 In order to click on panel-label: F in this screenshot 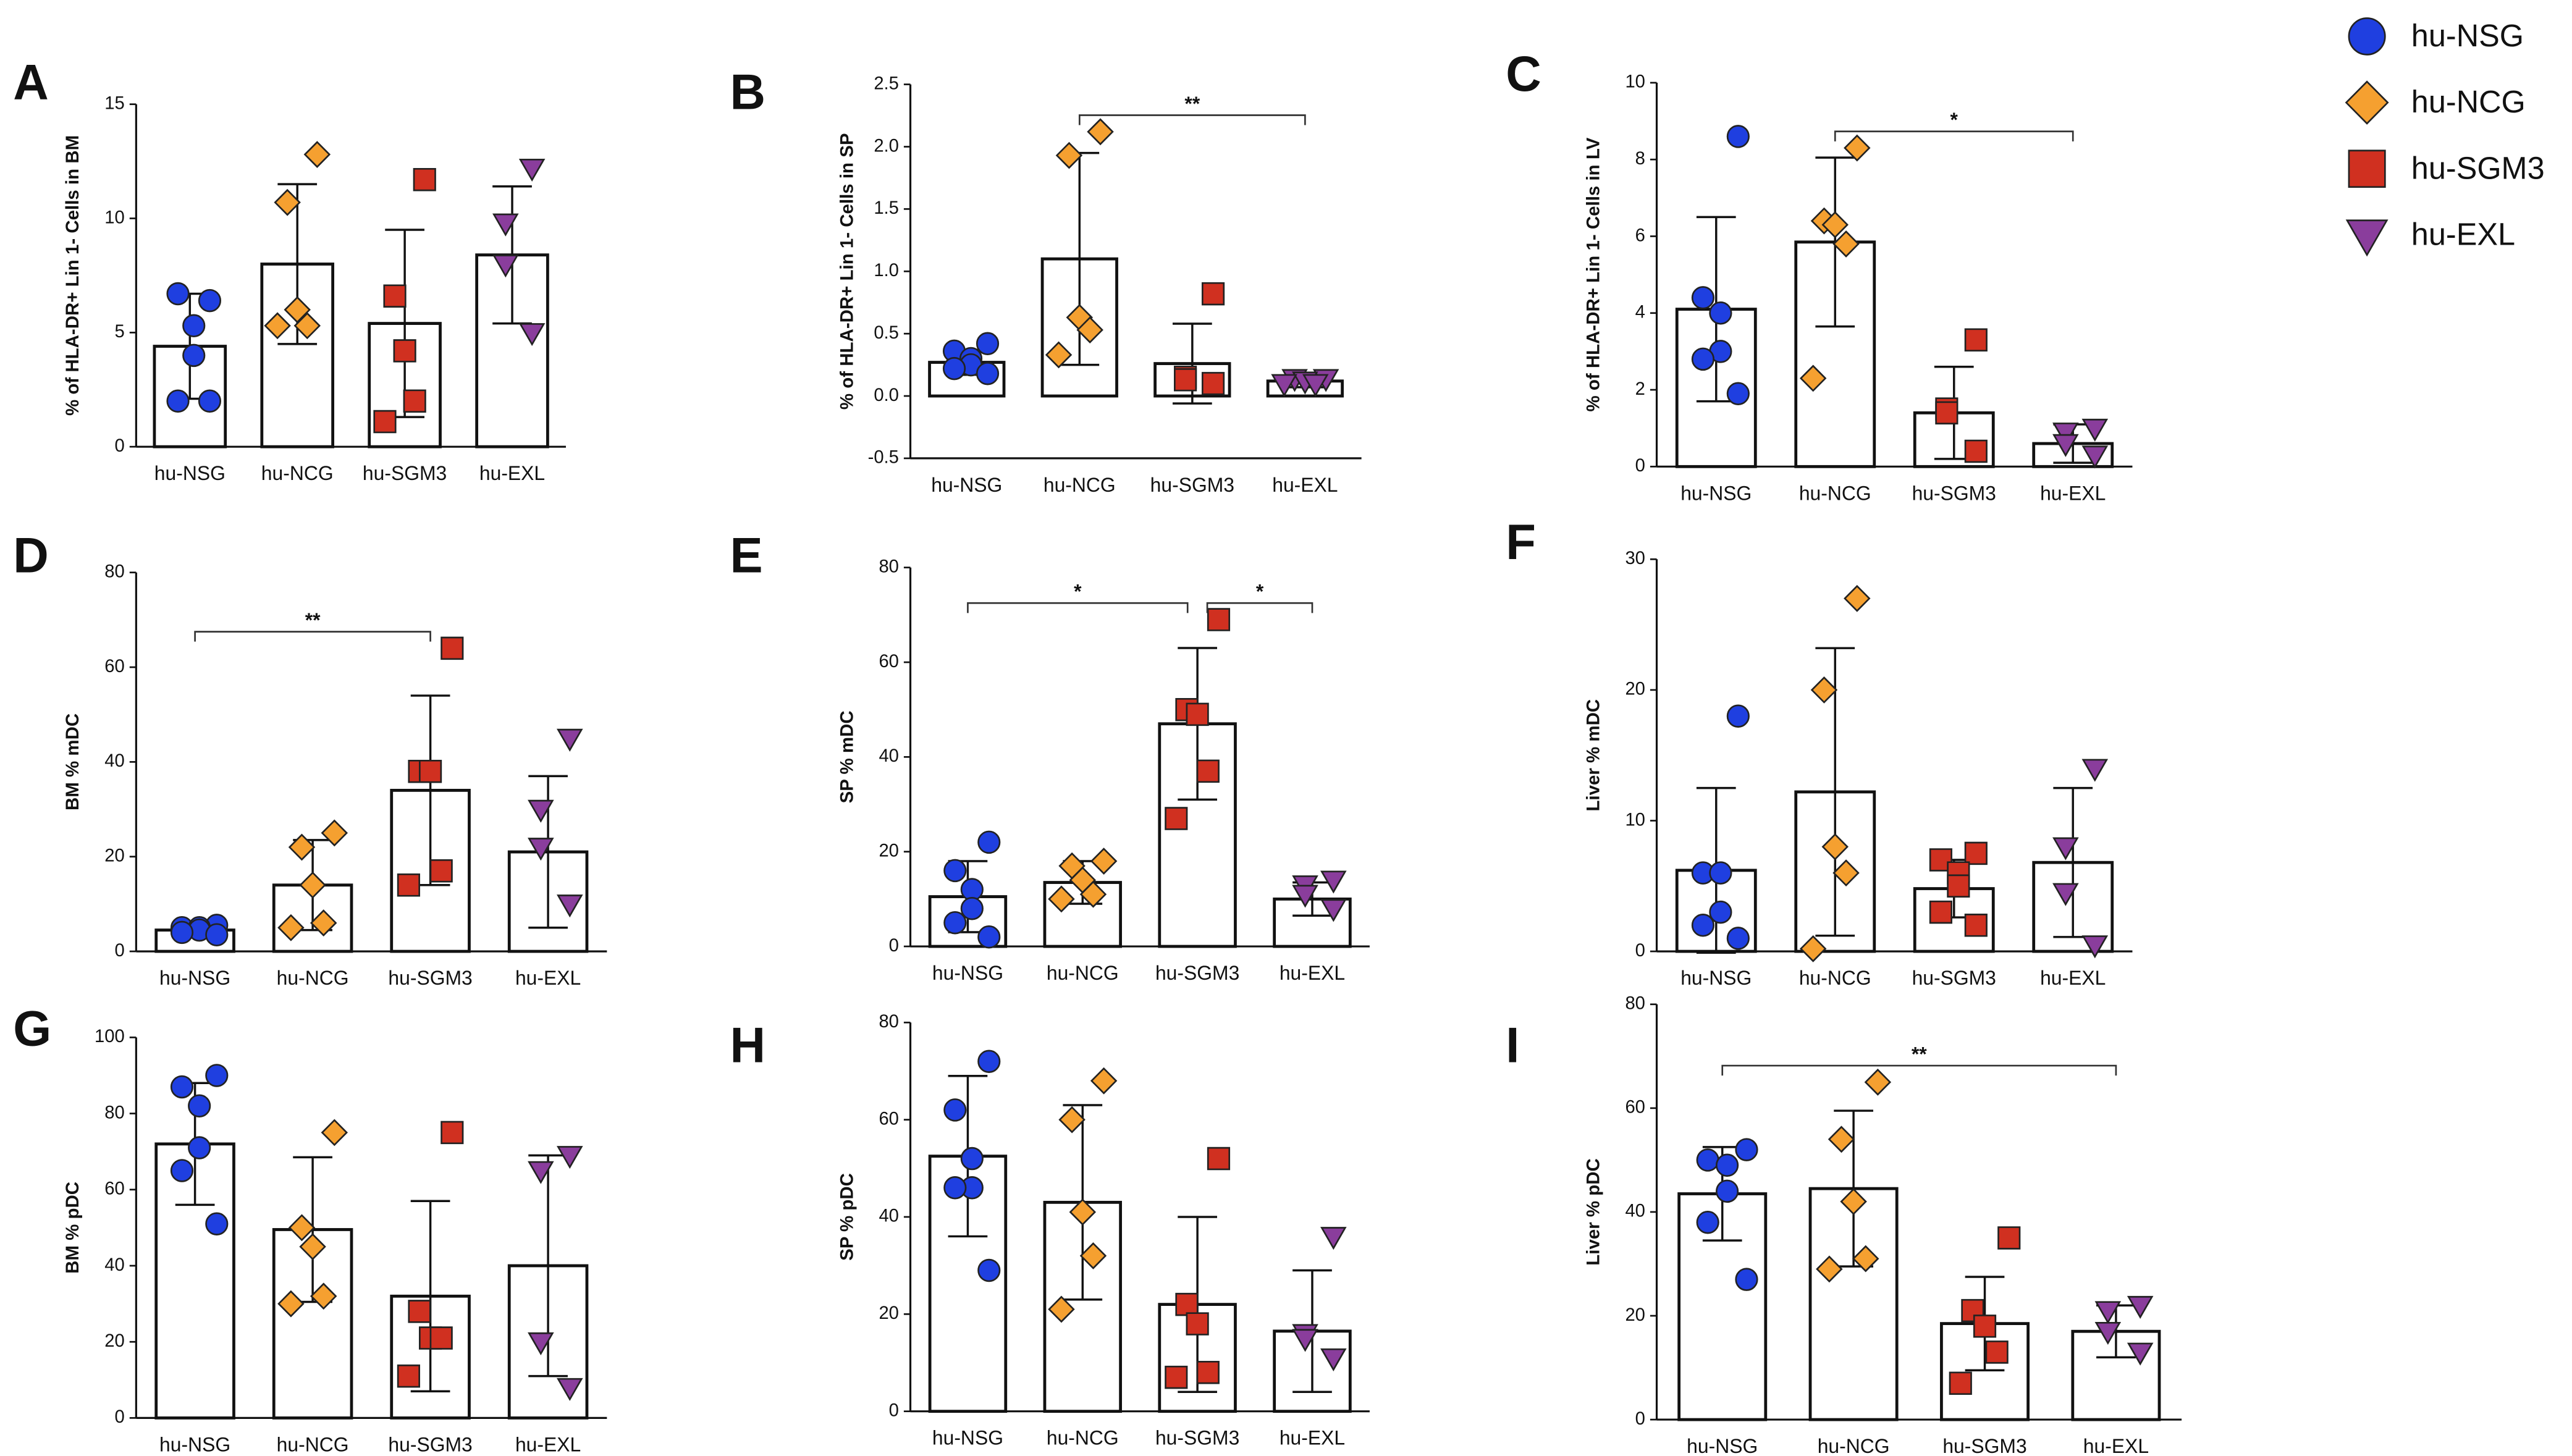, I will do `click(1521, 542)`.